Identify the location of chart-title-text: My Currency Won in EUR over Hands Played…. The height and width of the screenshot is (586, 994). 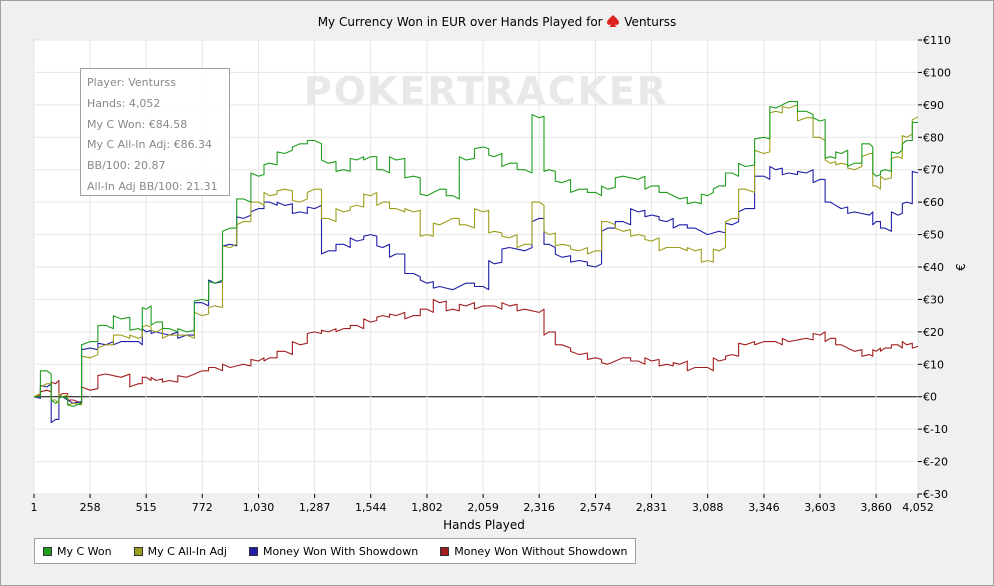
(460, 22).